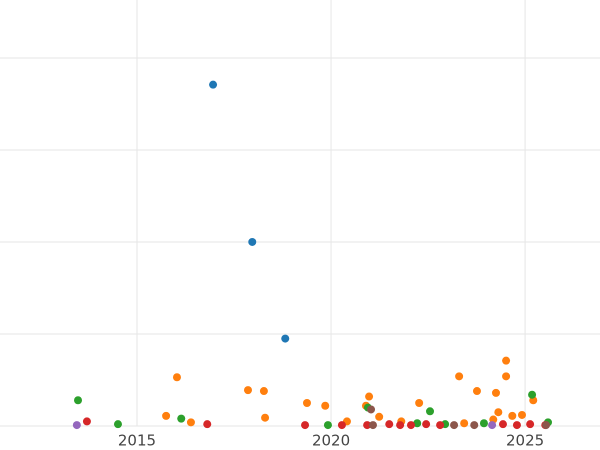 The width and height of the screenshot is (600, 450). What do you see at coordinates (331, 441) in the screenshot?
I see `x-tick-label: 2020` at bounding box center [331, 441].